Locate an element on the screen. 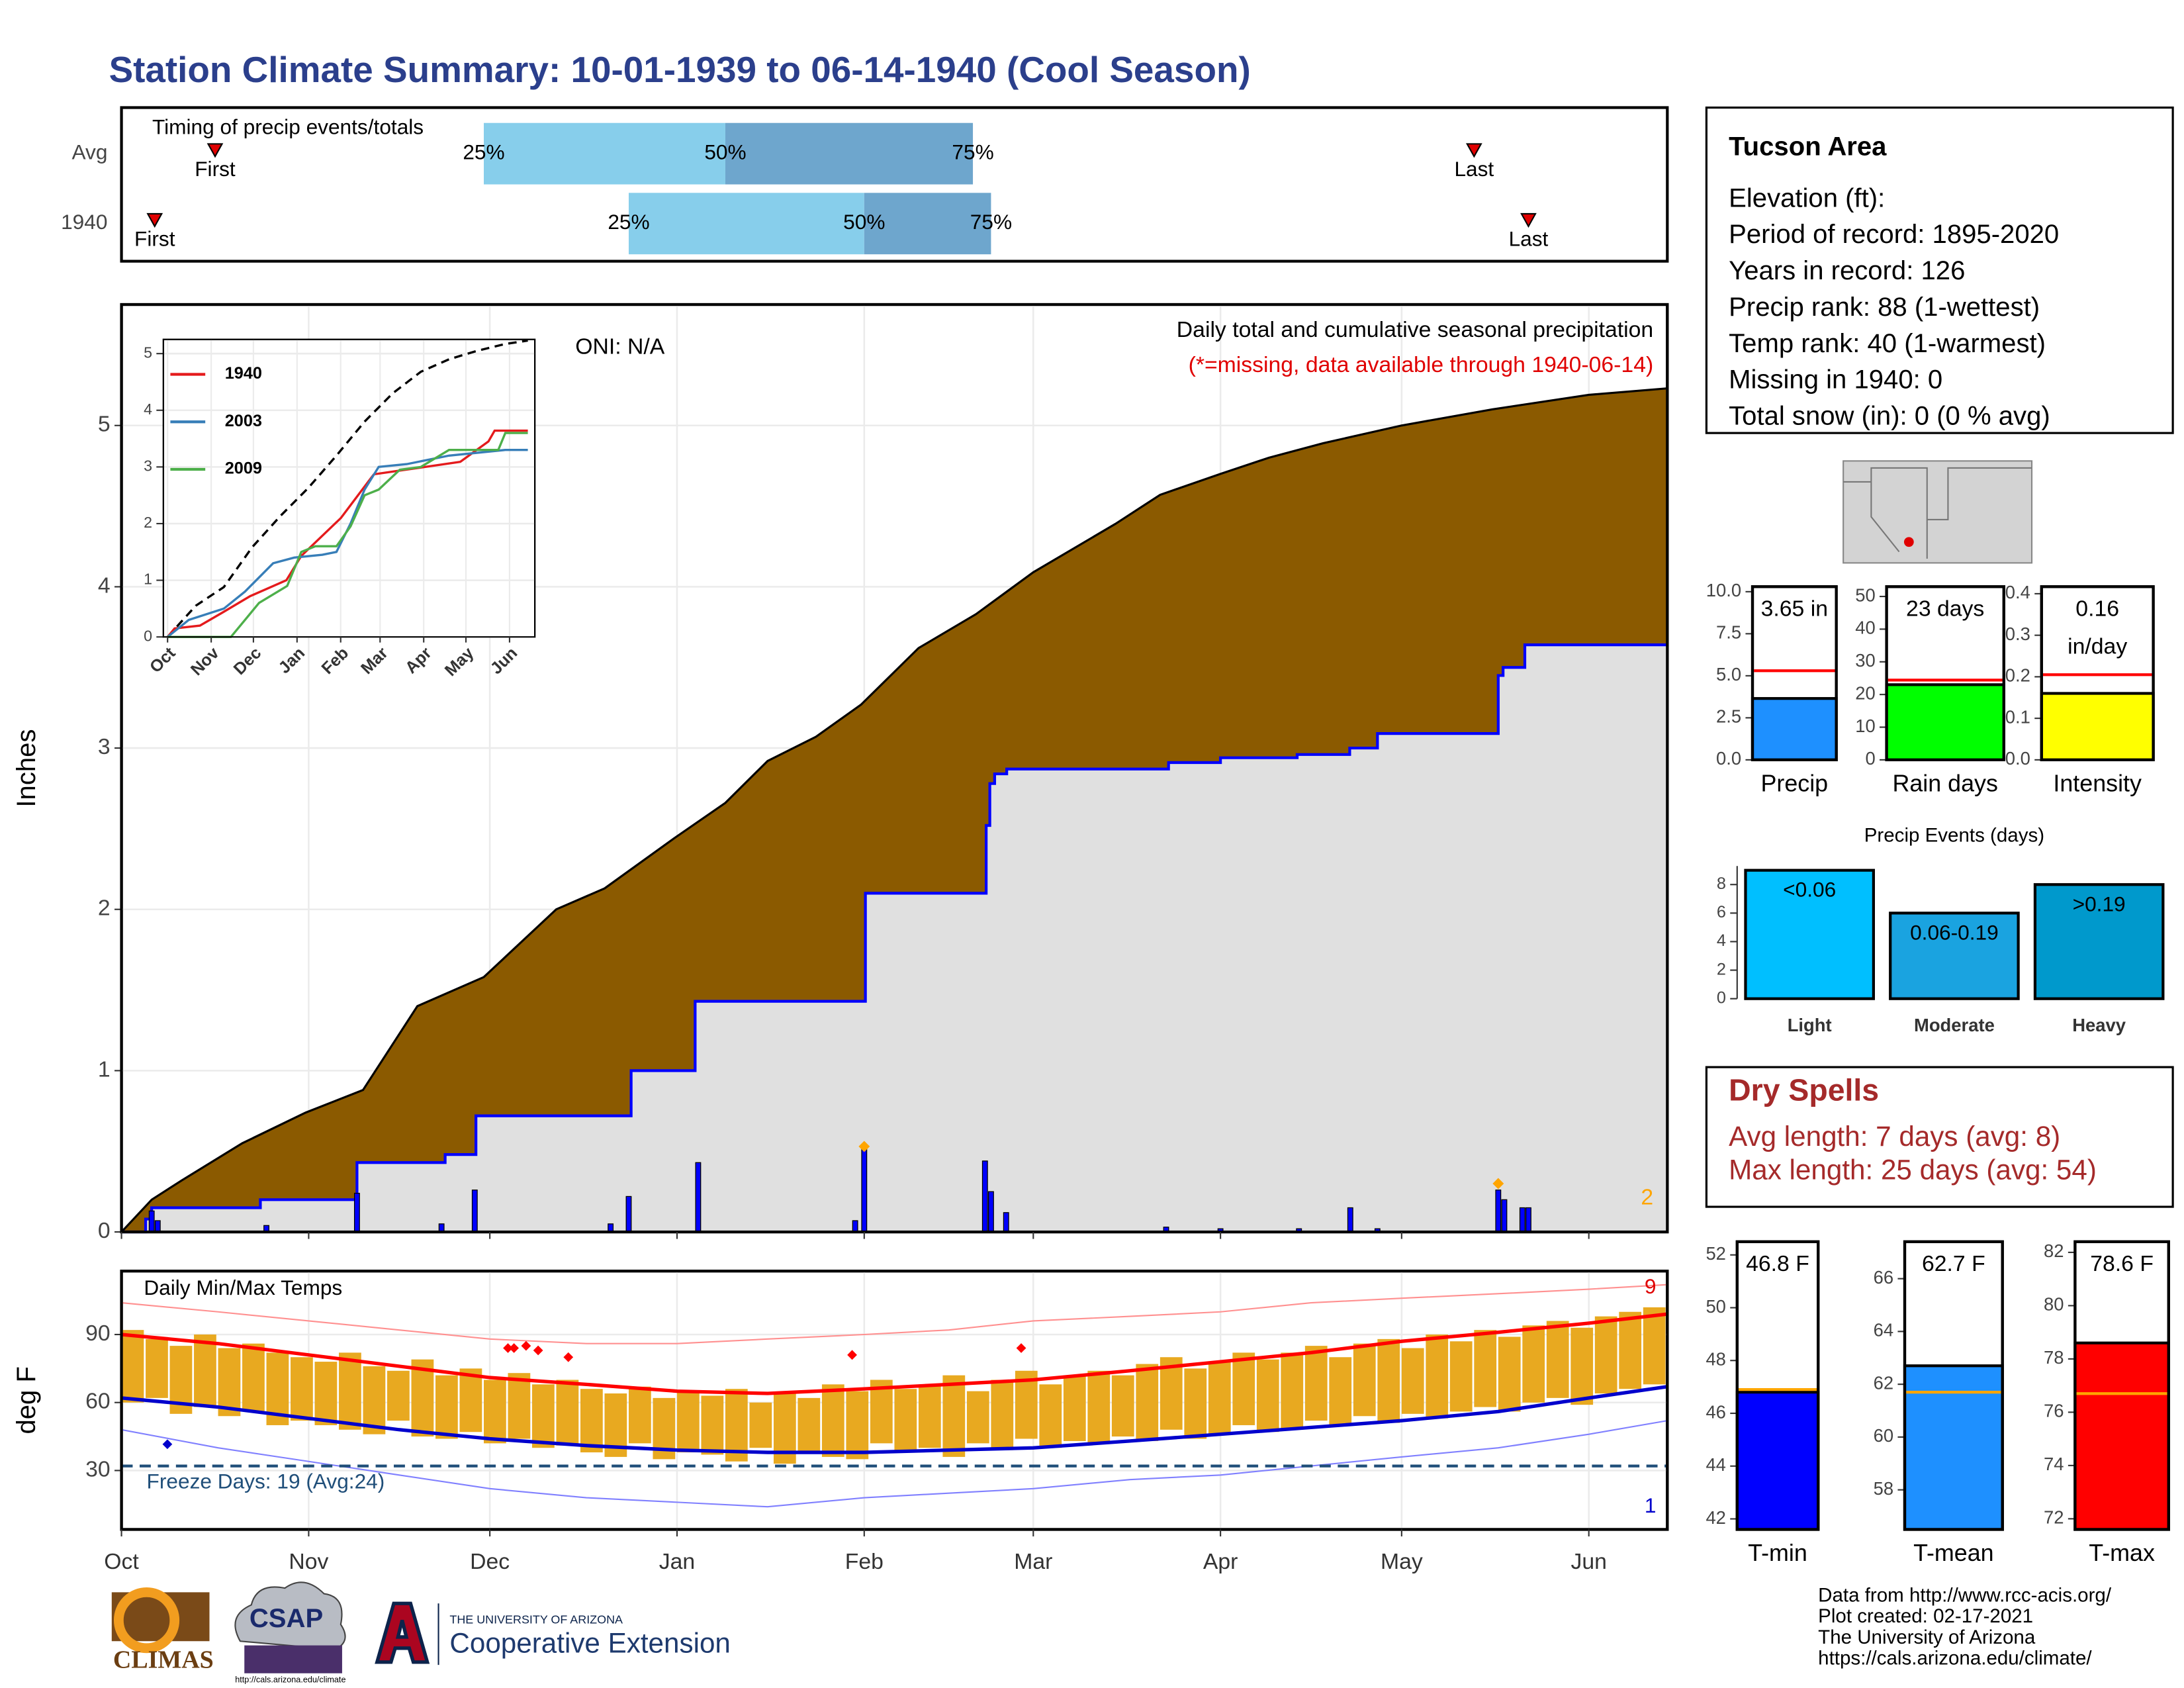  climas-logo-text: CLIMAS is located at coordinates (163, 1660).